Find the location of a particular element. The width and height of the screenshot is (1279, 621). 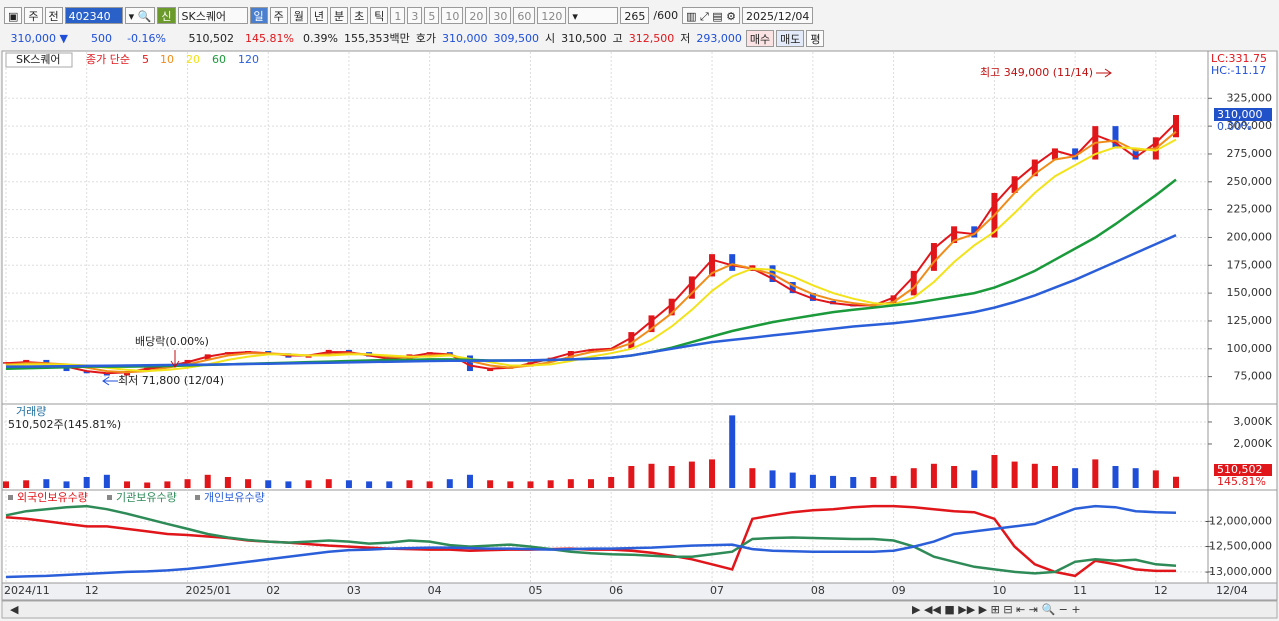

ask-label: 호가 is located at coordinates (425, 38).